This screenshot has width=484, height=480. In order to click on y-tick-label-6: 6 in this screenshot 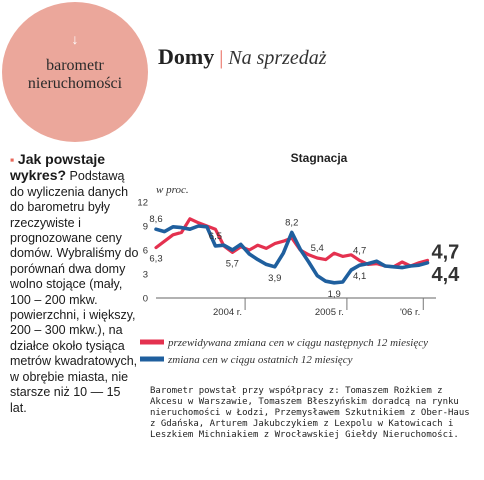, I will do `click(145, 251)`.